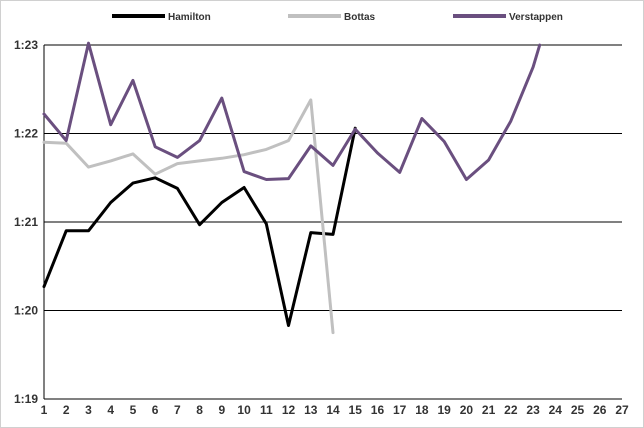  I want to click on legend: Hamilton Bottas Verstappen, so click(337, 17).